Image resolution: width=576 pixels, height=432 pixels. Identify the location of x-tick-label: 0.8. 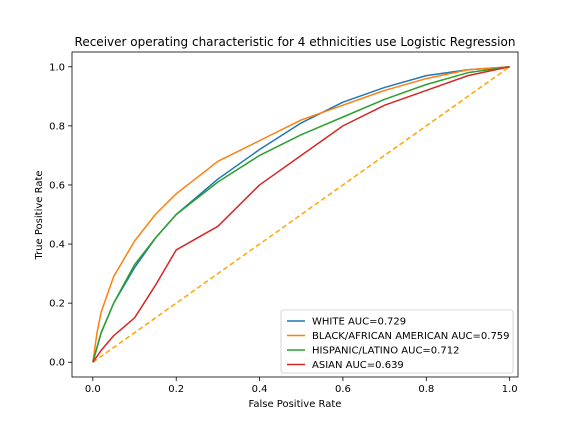
(426, 389).